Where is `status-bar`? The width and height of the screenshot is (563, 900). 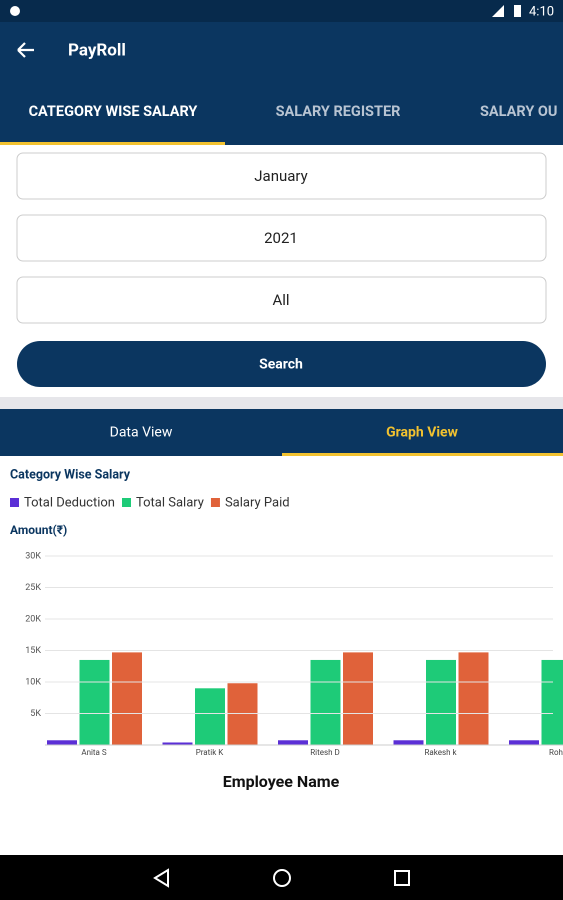 status-bar is located at coordinates (281, 11).